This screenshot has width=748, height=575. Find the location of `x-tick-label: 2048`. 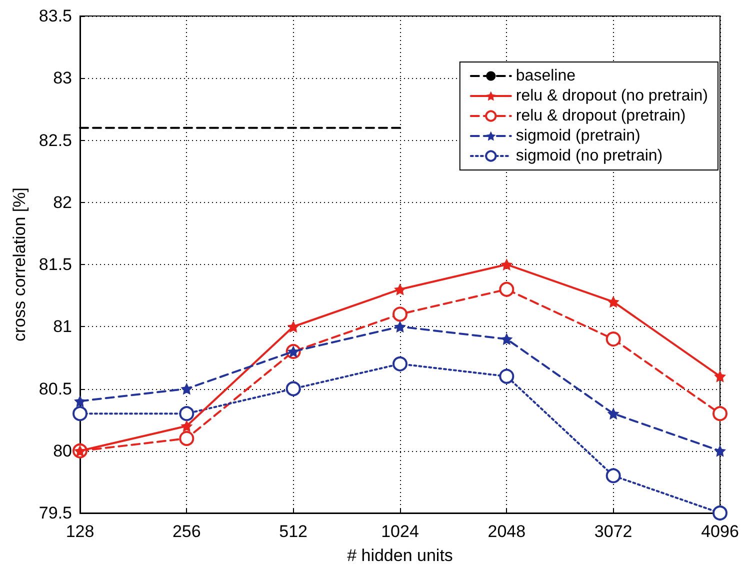

x-tick-label: 2048 is located at coordinates (507, 531).